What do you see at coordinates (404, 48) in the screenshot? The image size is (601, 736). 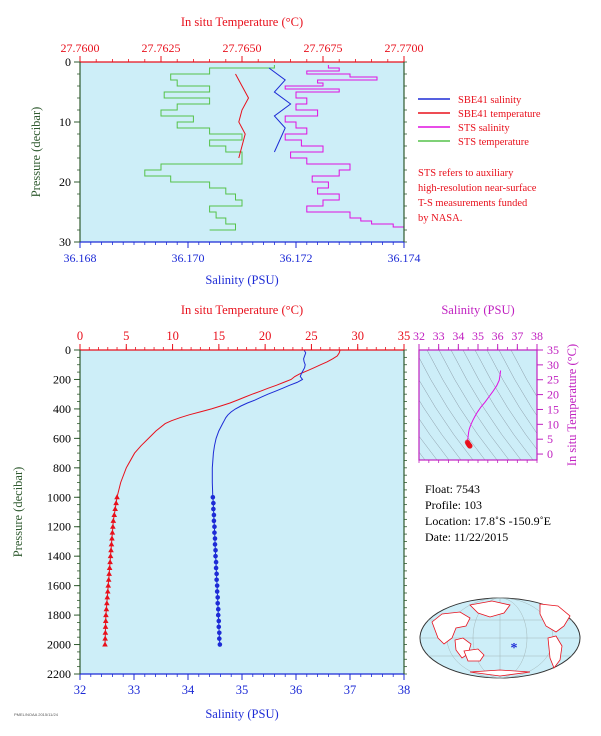 I see `near-surface-top-tick-label: 27.7700` at bounding box center [404, 48].